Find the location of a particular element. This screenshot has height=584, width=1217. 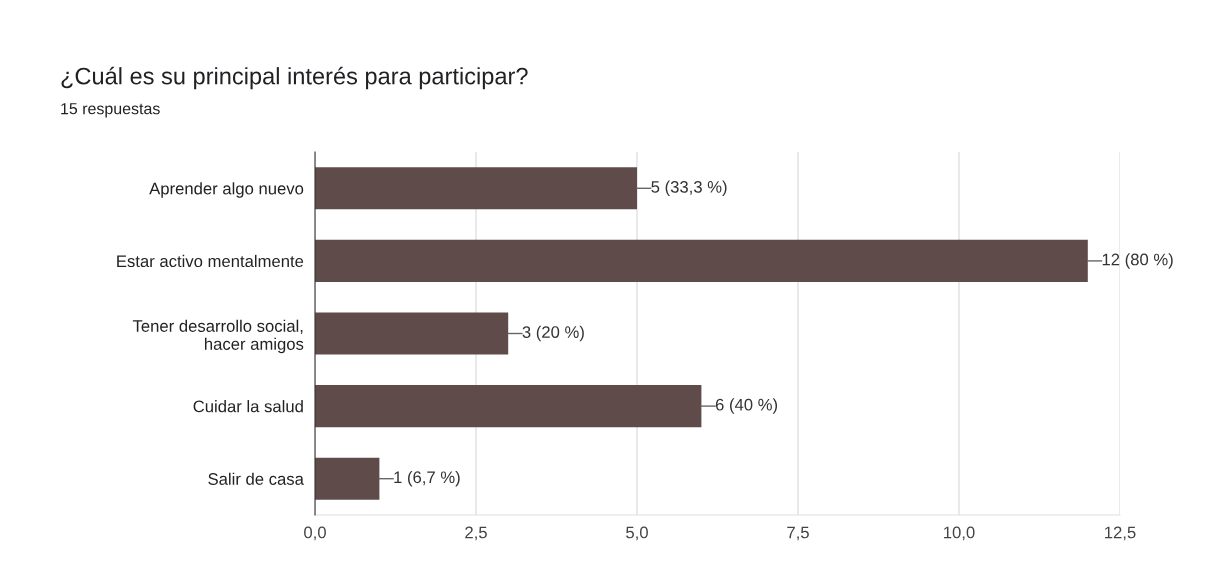

x-tick-label: 2,5 is located at coordinates (476, 533).